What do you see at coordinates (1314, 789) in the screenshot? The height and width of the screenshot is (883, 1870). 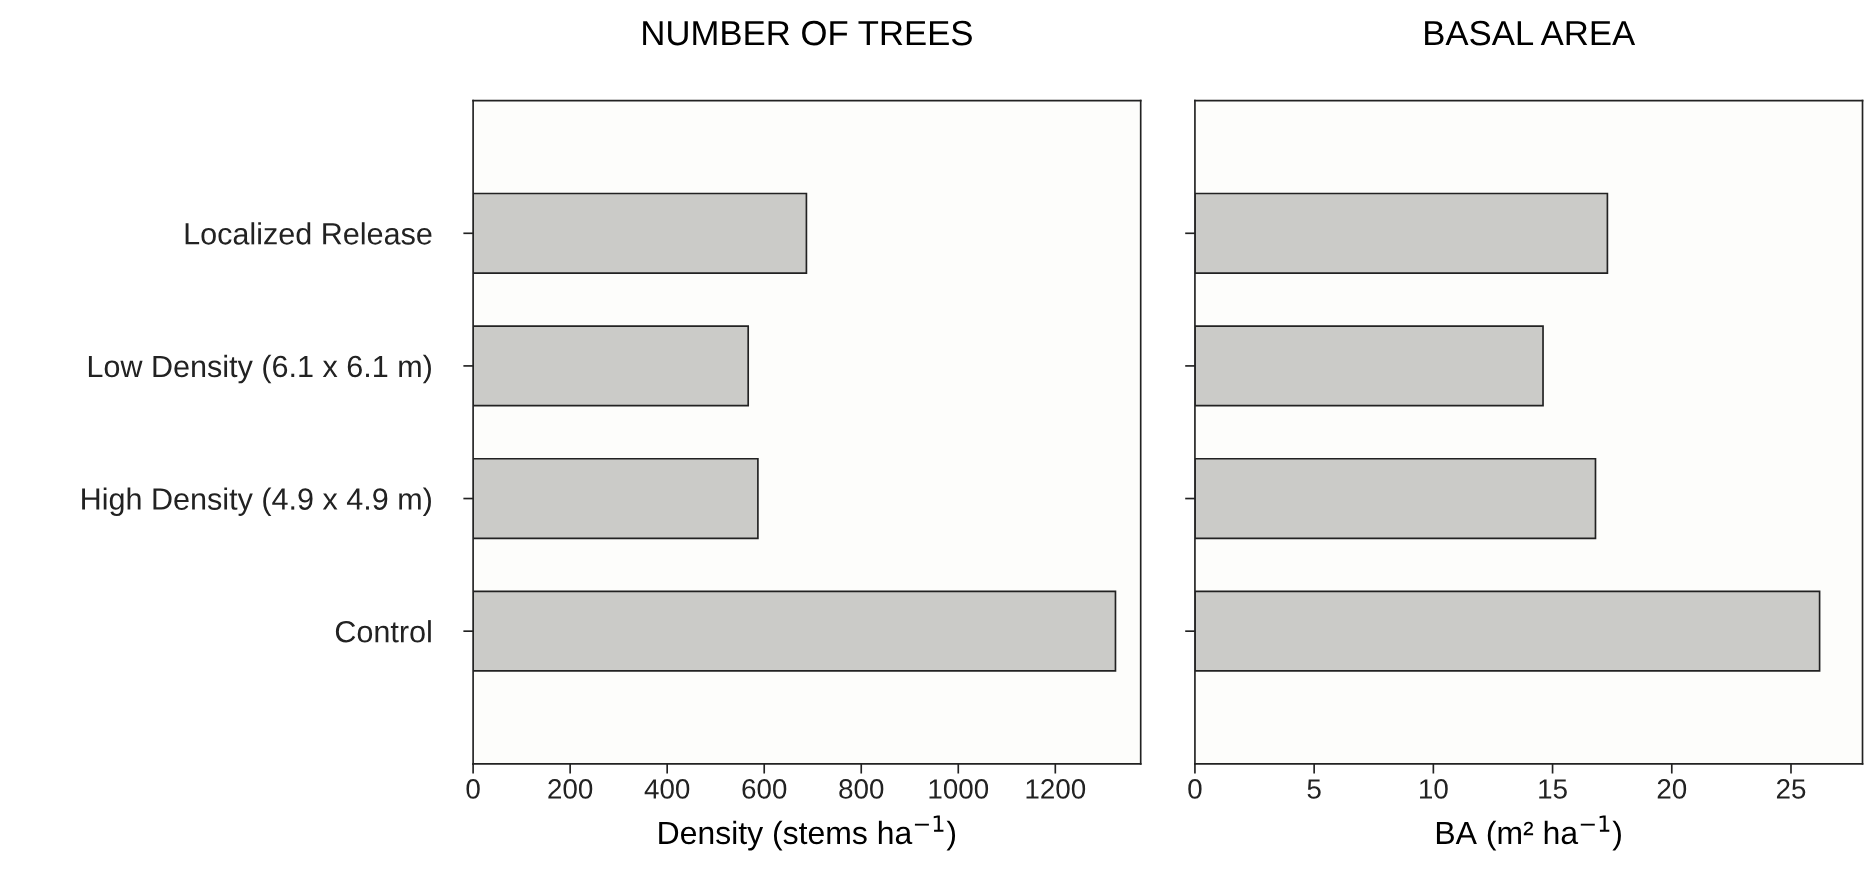 I see `x-tick-label: 5` at bounding box center [1314, 789].